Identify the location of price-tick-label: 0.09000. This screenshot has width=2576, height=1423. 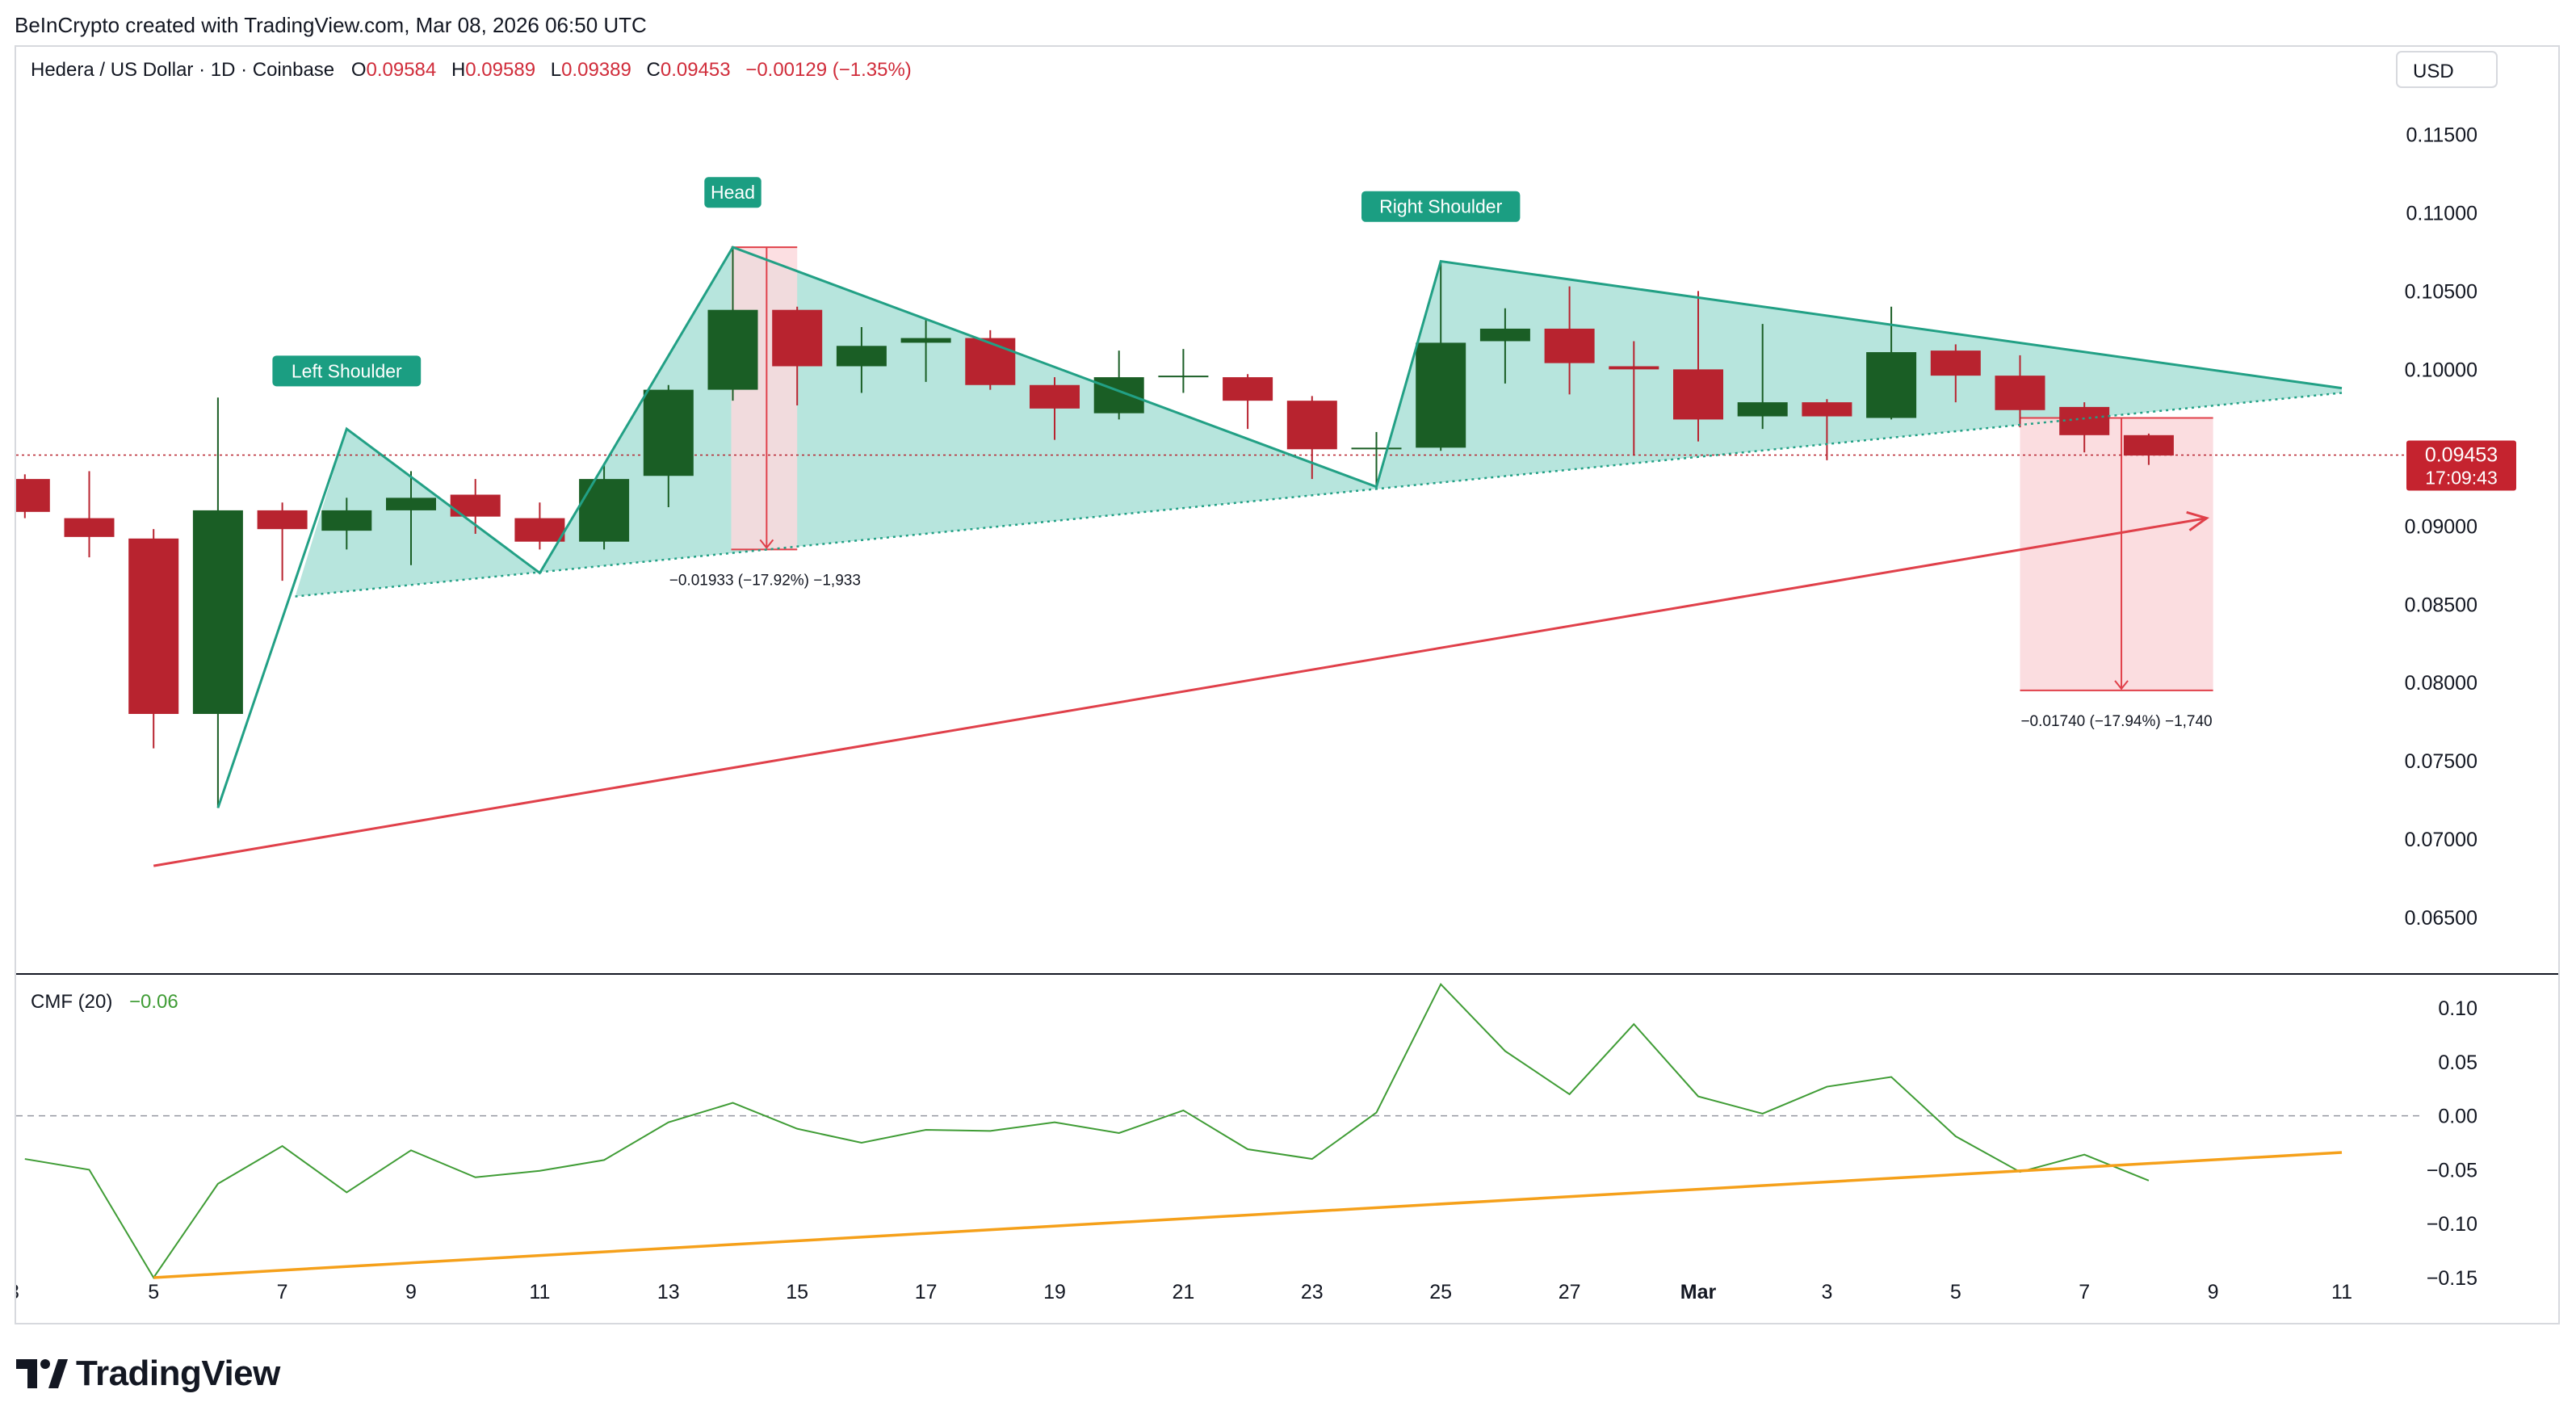
(2441, 526).